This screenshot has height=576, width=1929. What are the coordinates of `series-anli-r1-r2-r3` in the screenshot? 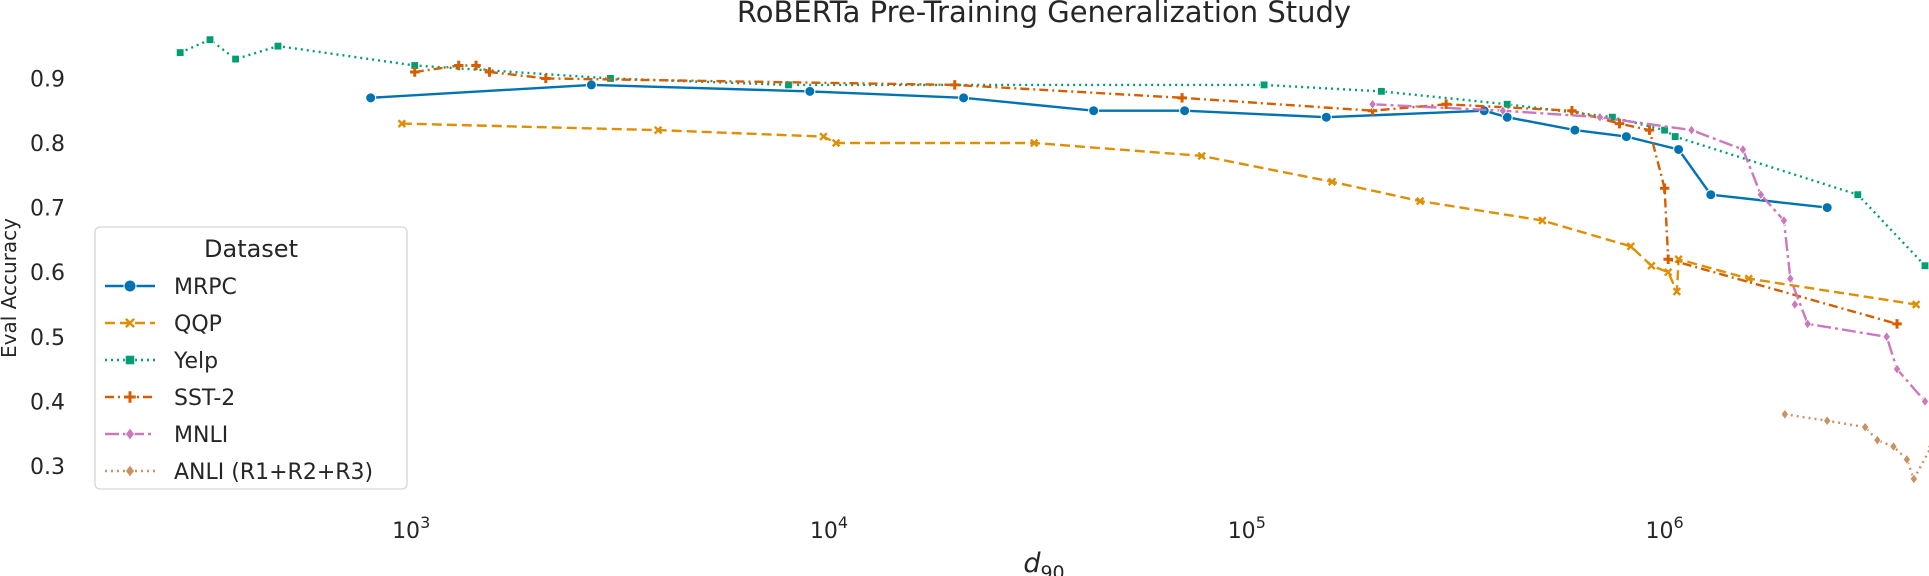 It's located at (1854, 446).